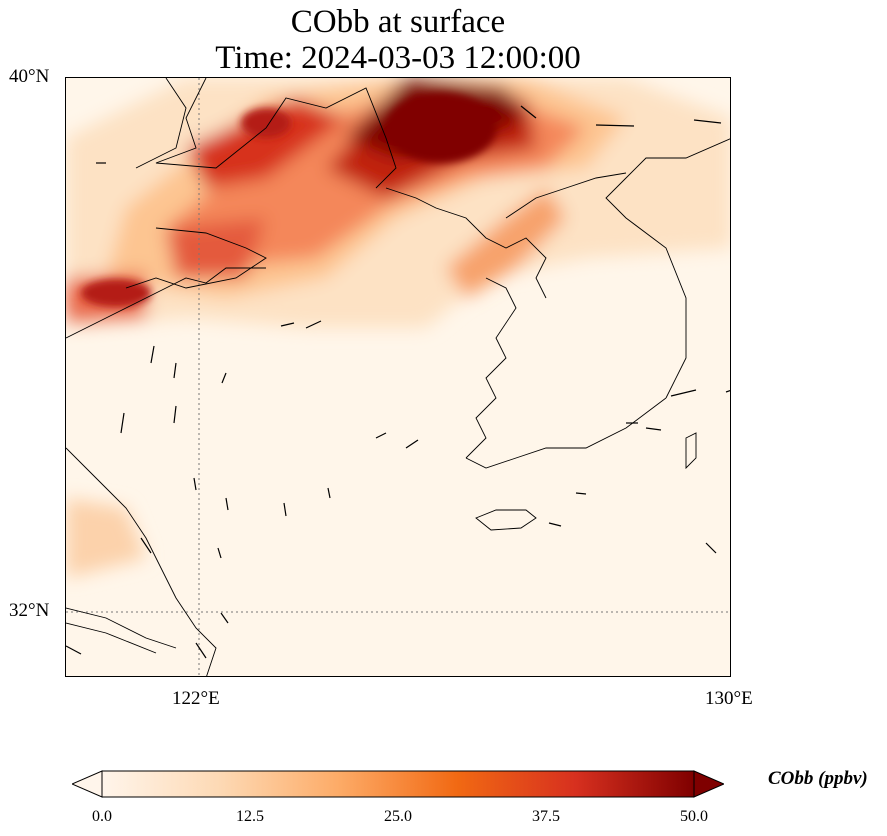  I want to click on dmz-line, so click(566, 195).